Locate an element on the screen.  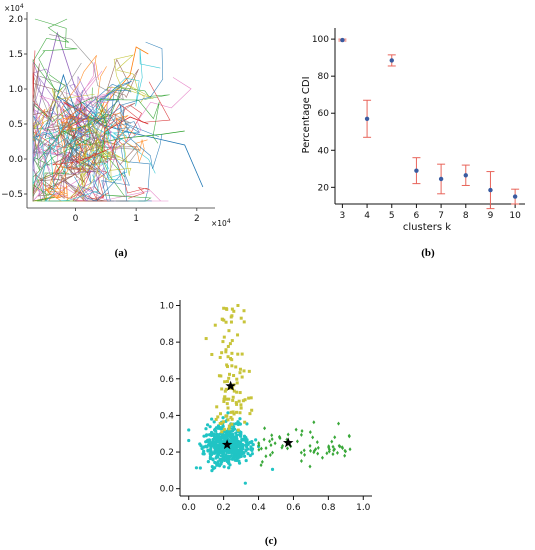
panel-b-label: (b) is located at coordinates (428, 253).